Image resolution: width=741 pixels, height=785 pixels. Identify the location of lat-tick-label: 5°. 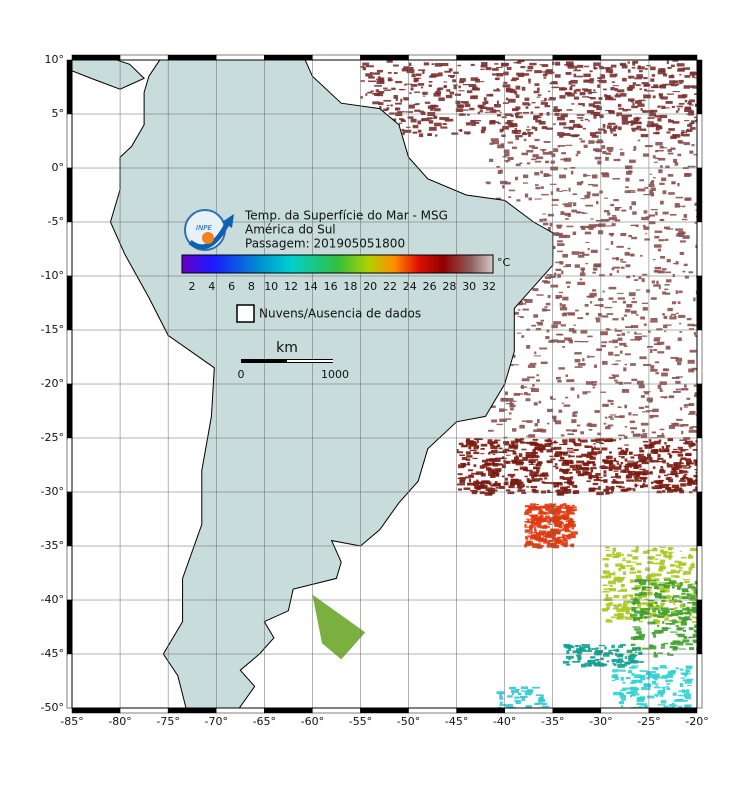
(58, 113).